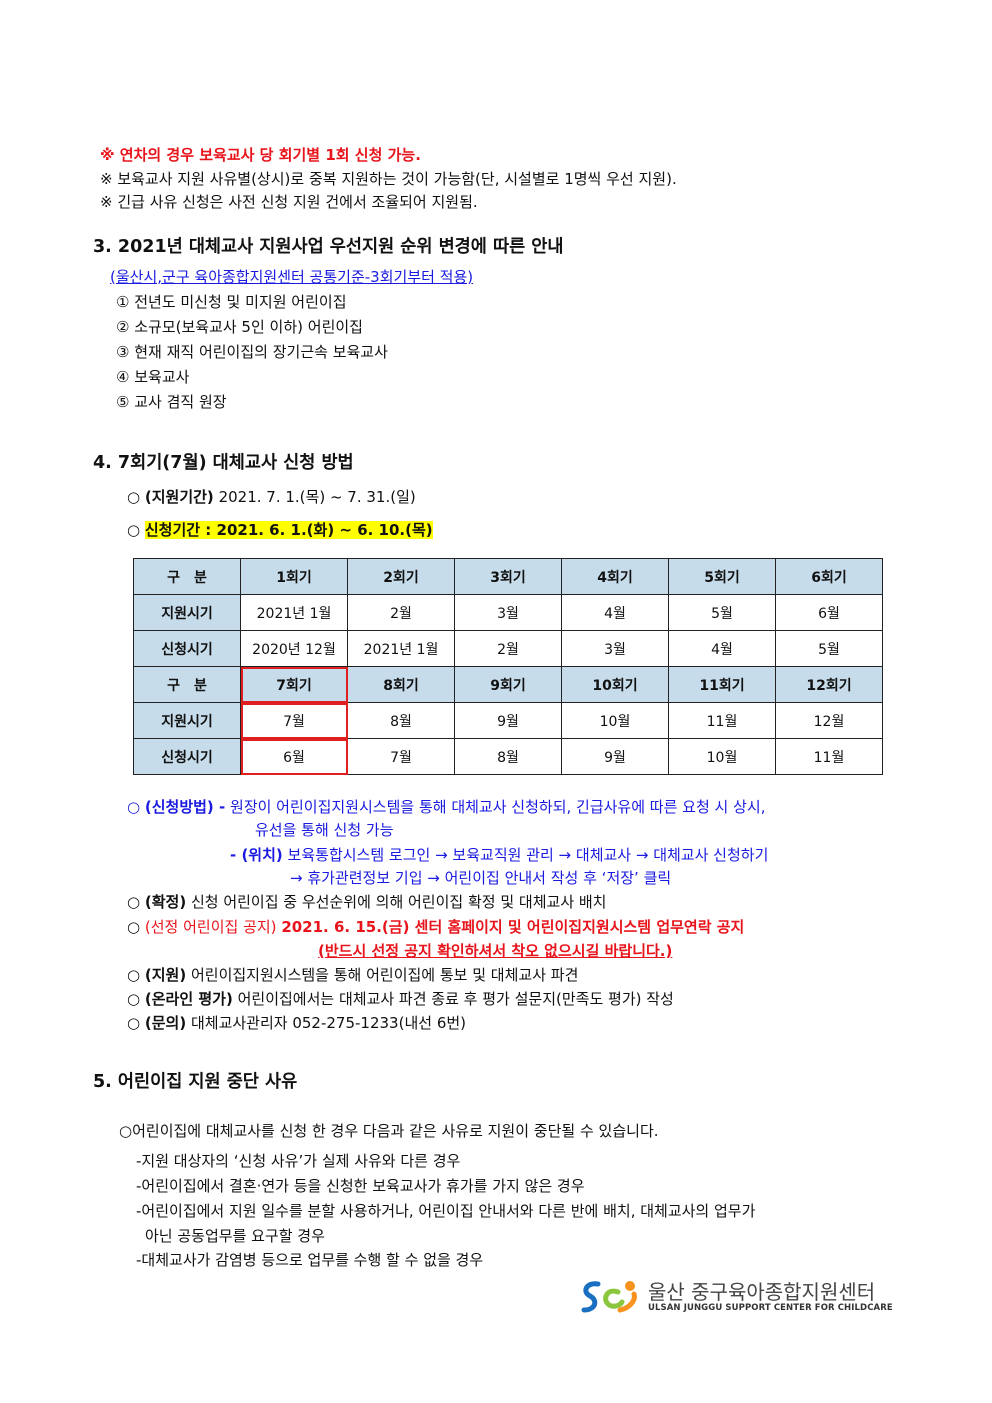  Describe the element at coordinates (508, 684) in the screenshot. I see `table-row: 구 분 7회기 8회기 9회기 10회기 11회기 12회기` at that location.